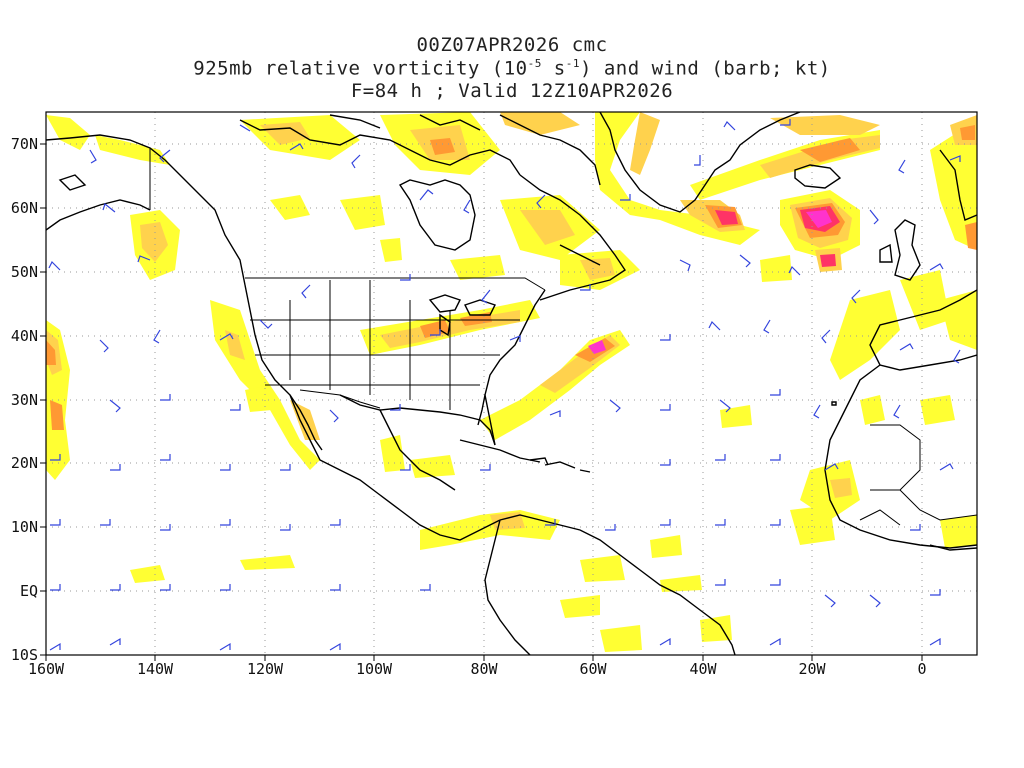 The image size is (1024, 768). What do you see at coordinates (46, 669) in the screenshot?
I see `lon-label-160w: 160W` at bounding box center [46, 669].